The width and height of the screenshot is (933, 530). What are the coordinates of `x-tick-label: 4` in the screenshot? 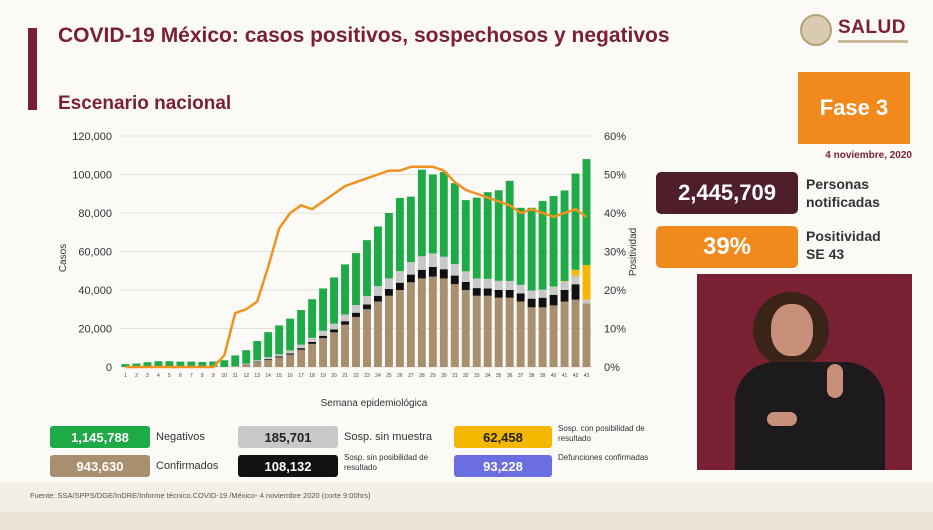 It's located at (158, 376).